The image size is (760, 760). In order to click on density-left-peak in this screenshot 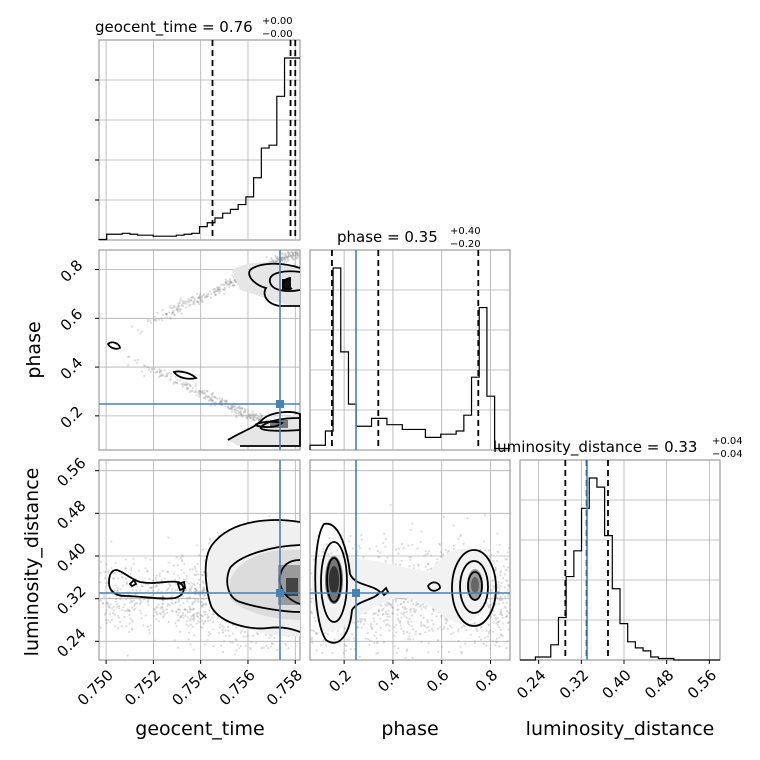, I will do `click(334, 580)`.